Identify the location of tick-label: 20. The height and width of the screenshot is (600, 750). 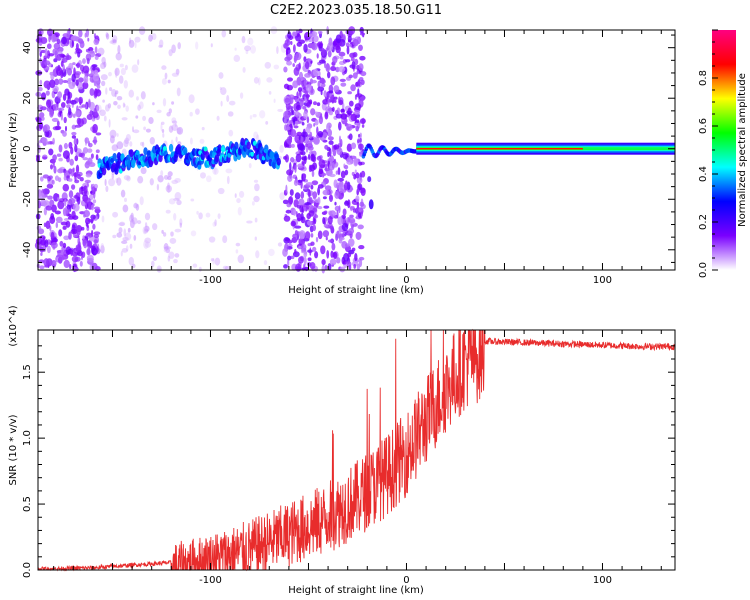
(27, 98).